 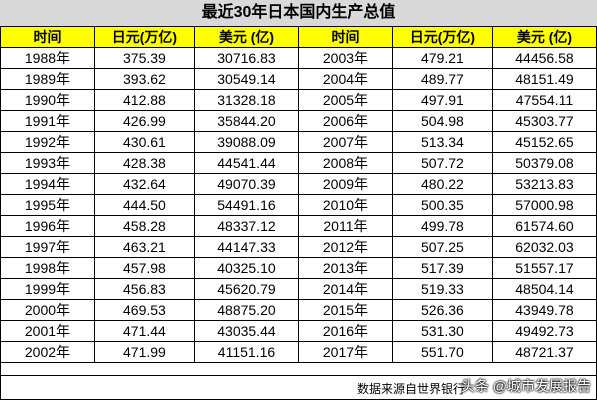 What do you see at coordinates (144, 163) in the screenshot?
I see `cell-jpy-left: 428.38` at bounding box center [144, 163].